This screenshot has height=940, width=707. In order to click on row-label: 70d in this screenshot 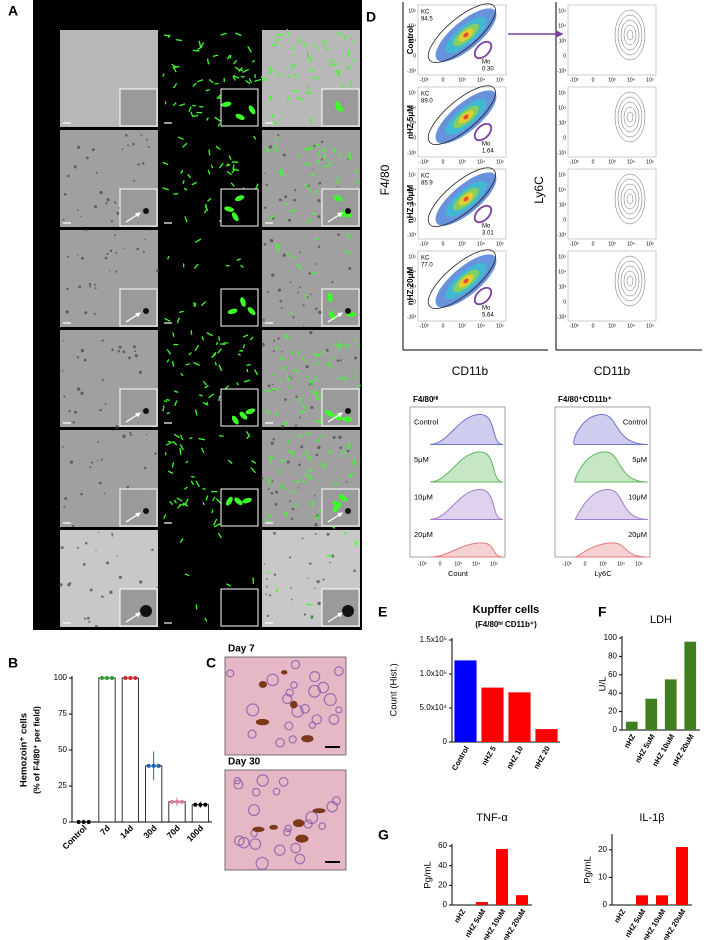, I will do `click(45, 457)`.